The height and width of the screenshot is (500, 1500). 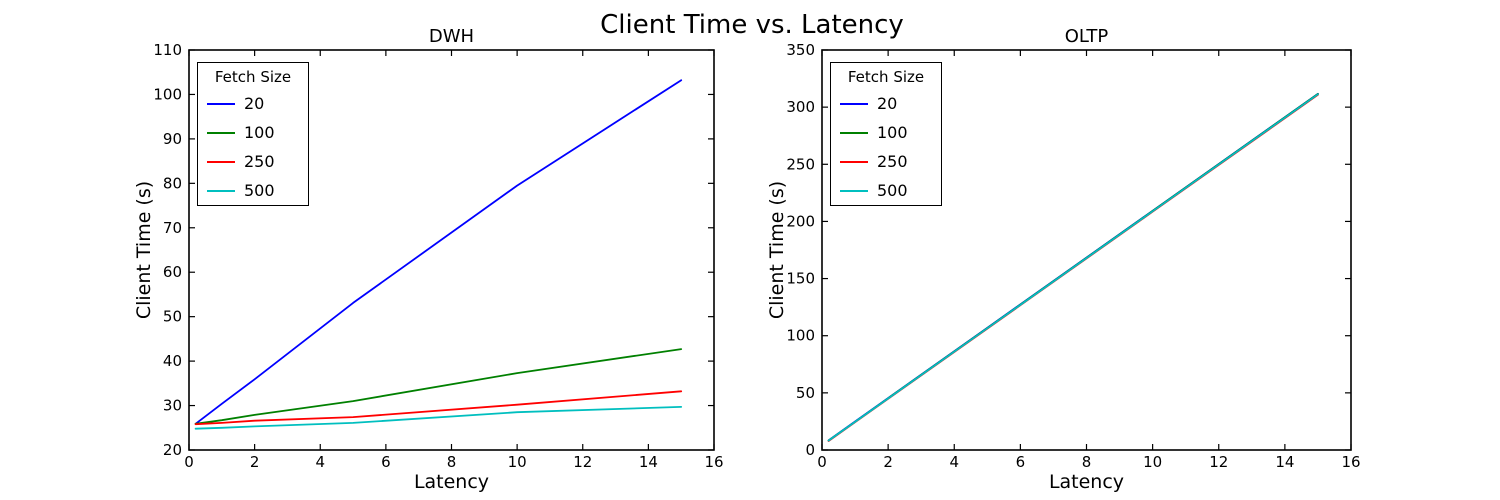 What do you see at coordinates (810, 450) in the screenshot?
I see `y-tick-label: 0` at bounding box center [810, 450].